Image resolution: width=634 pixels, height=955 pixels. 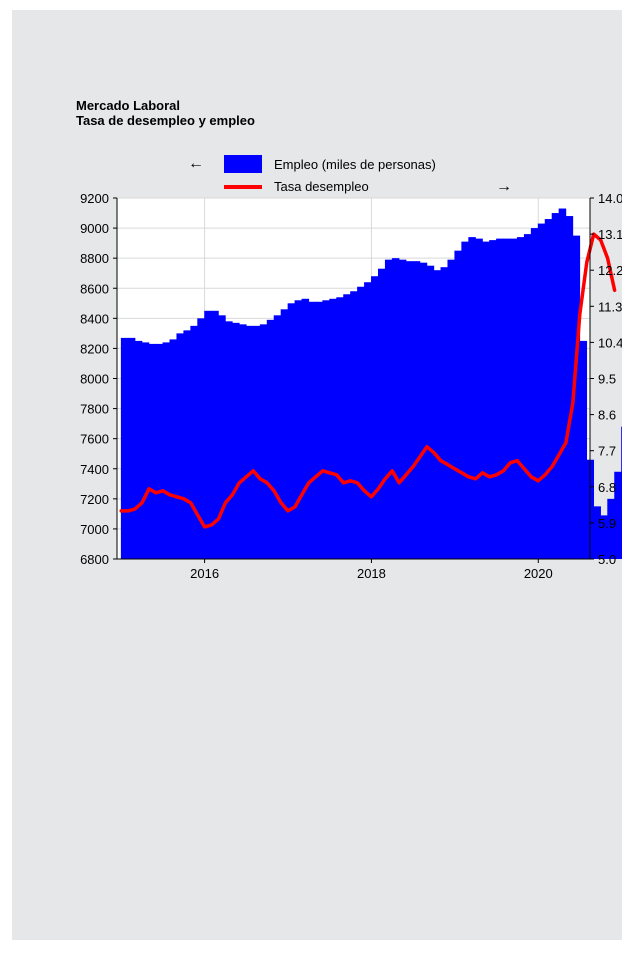 I want to click on right-axis-arrow: →, so click(x=504, y=186).